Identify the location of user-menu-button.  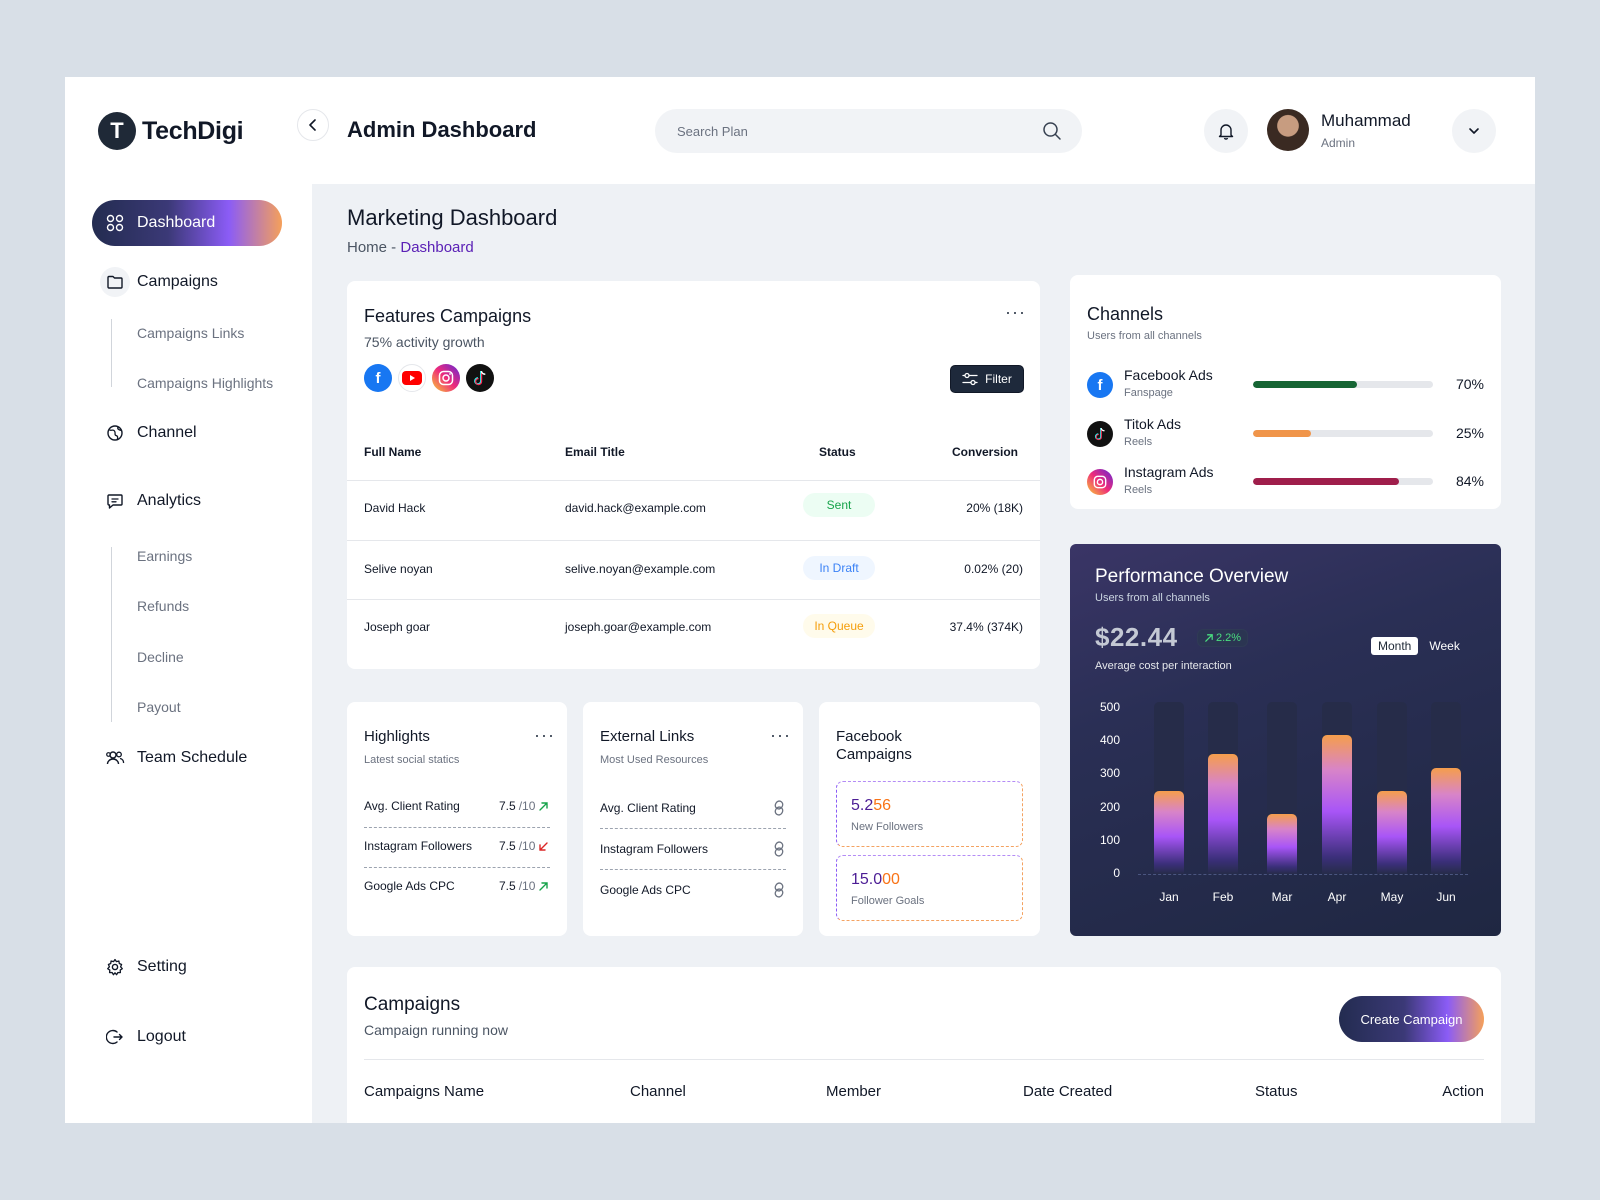
(1474, 131).